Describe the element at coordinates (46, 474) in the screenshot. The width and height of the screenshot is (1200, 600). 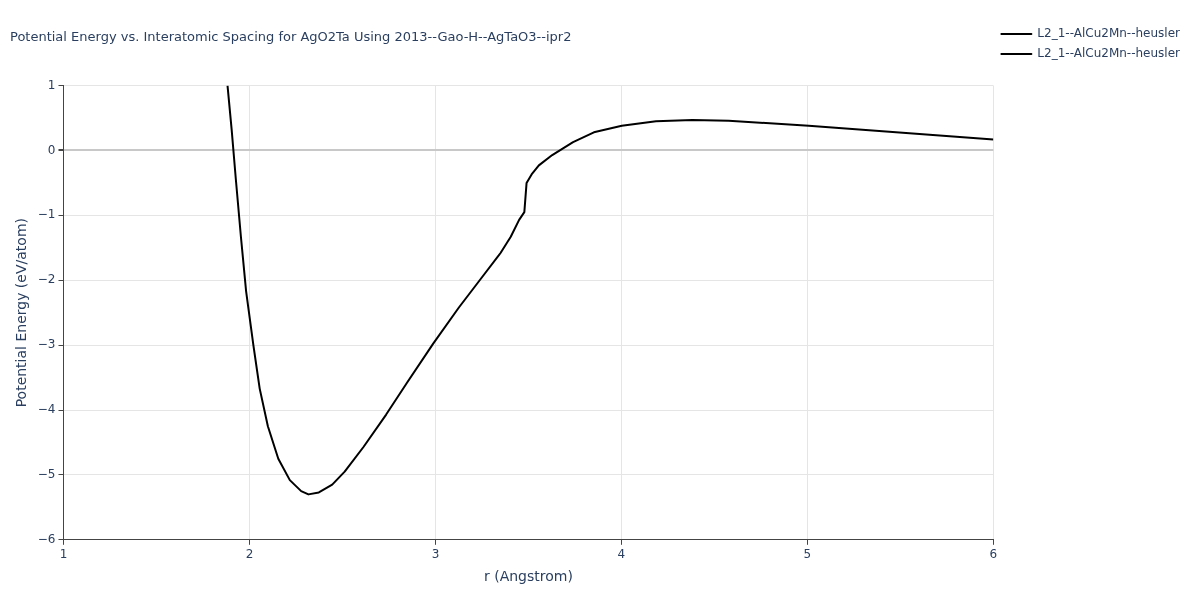
I see `y-tick-label: −5` at that location.